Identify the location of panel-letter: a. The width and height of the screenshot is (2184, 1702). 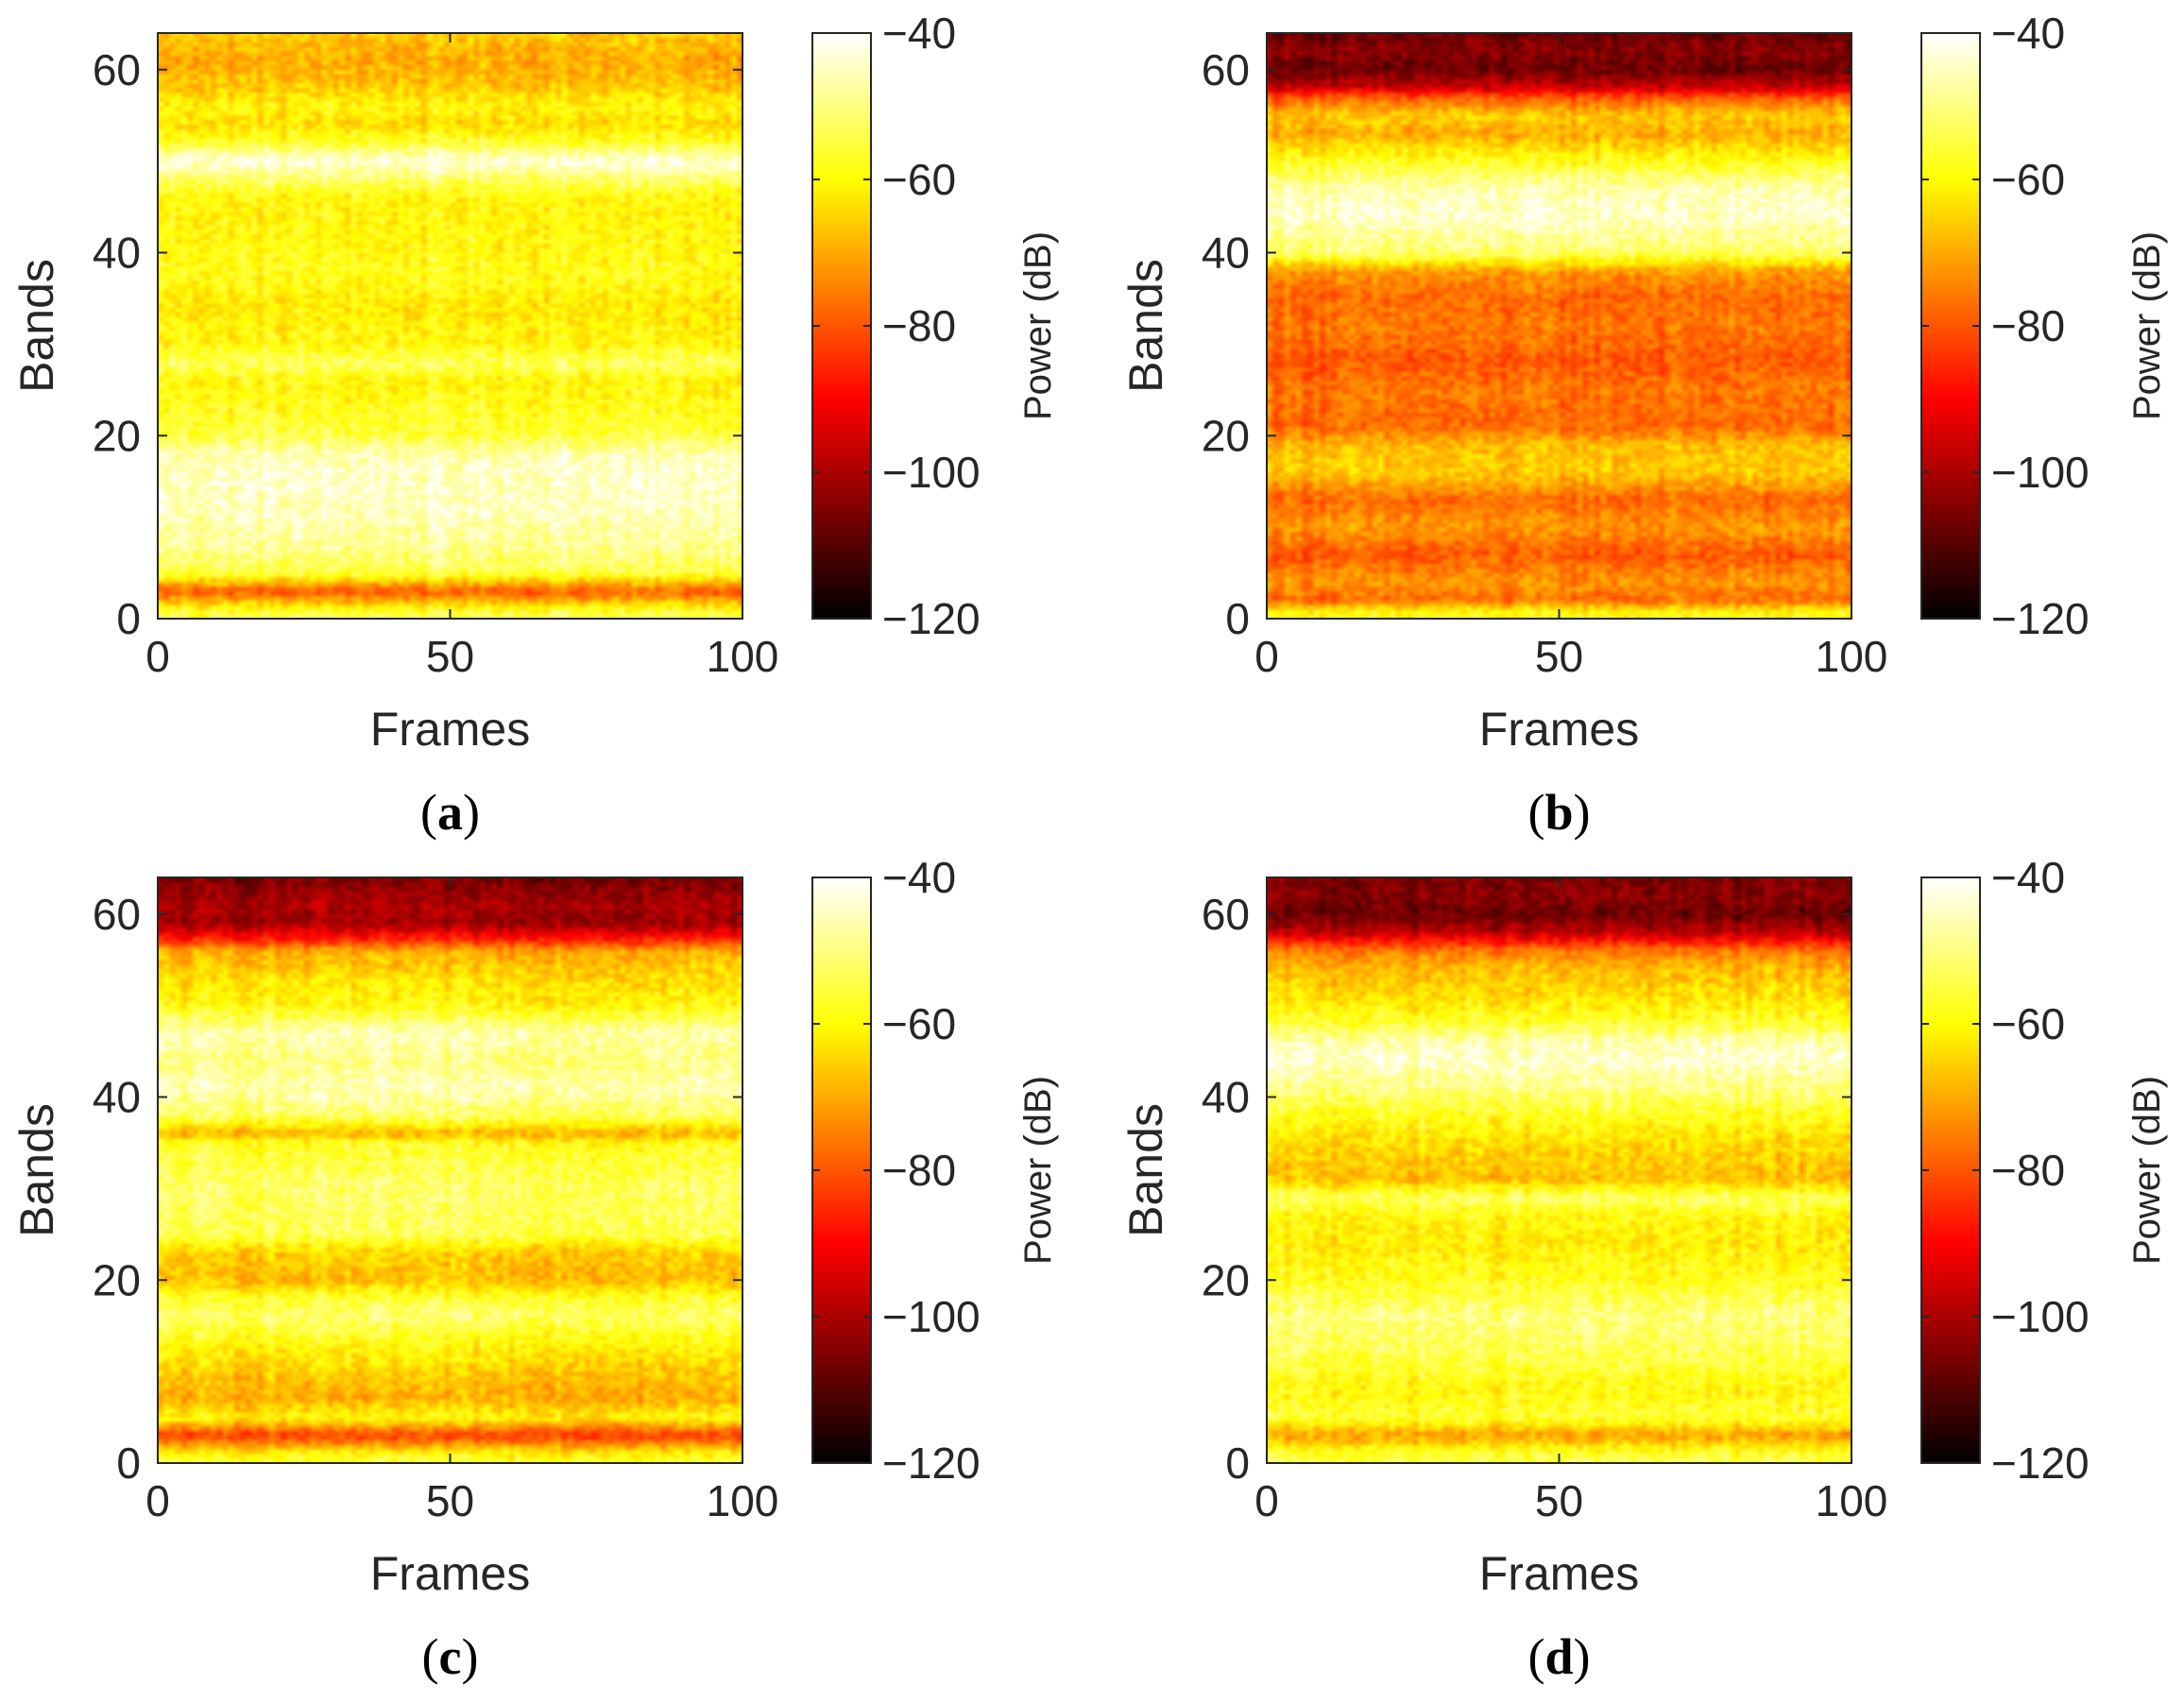
(450, 812).